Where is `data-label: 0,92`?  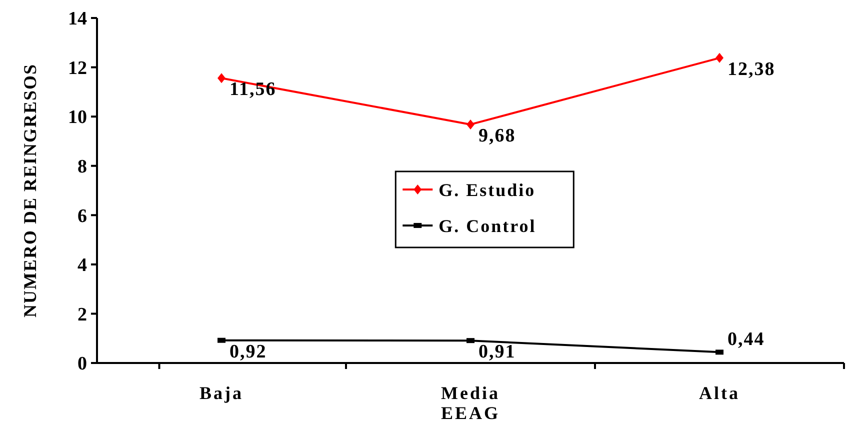
data-label: 0,92 is located at coordinates (248, 351).